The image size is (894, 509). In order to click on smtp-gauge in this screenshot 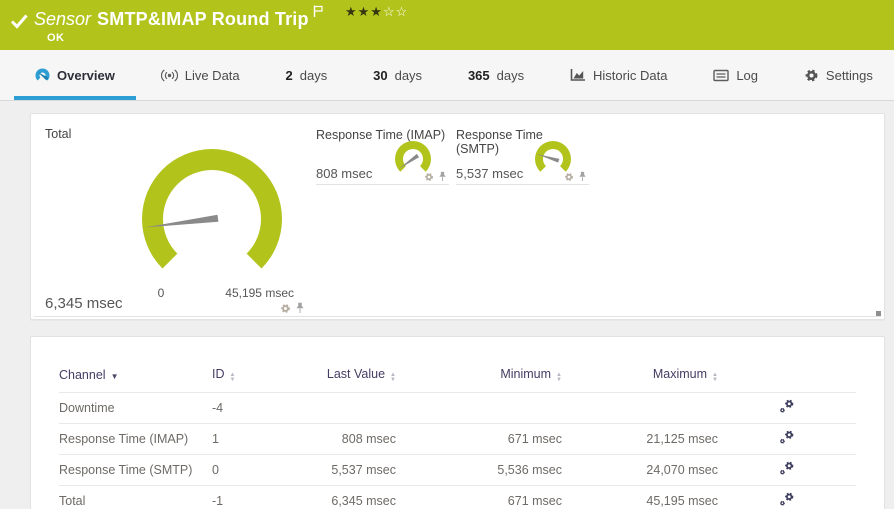, I will do `click(553, 156)`.